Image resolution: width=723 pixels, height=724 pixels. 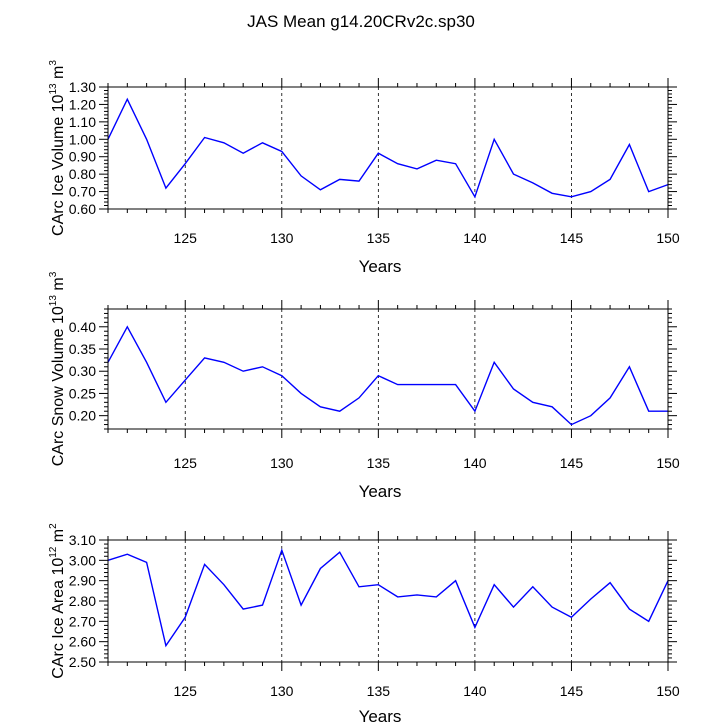 What do you see at coordinates (82, 601) in the screenshot?
I see `panel-3-y-tick-label: 2.80` at bounding box center [82, 601].